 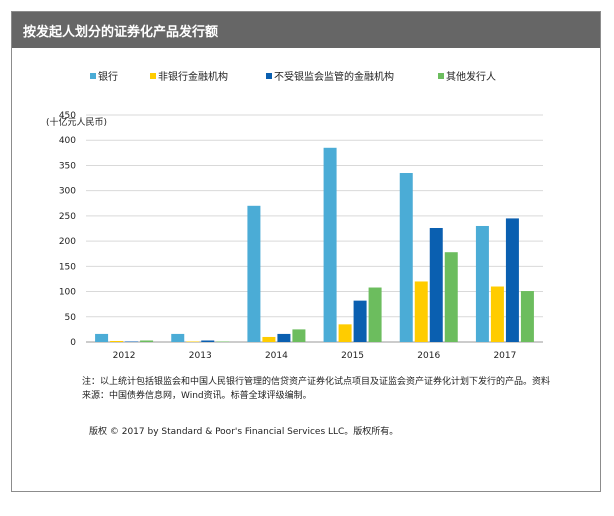 What do you see at coordinates (67, 267) in the screenshot?
I see `y-tick-label: 150` at bounding box center [67, 267].